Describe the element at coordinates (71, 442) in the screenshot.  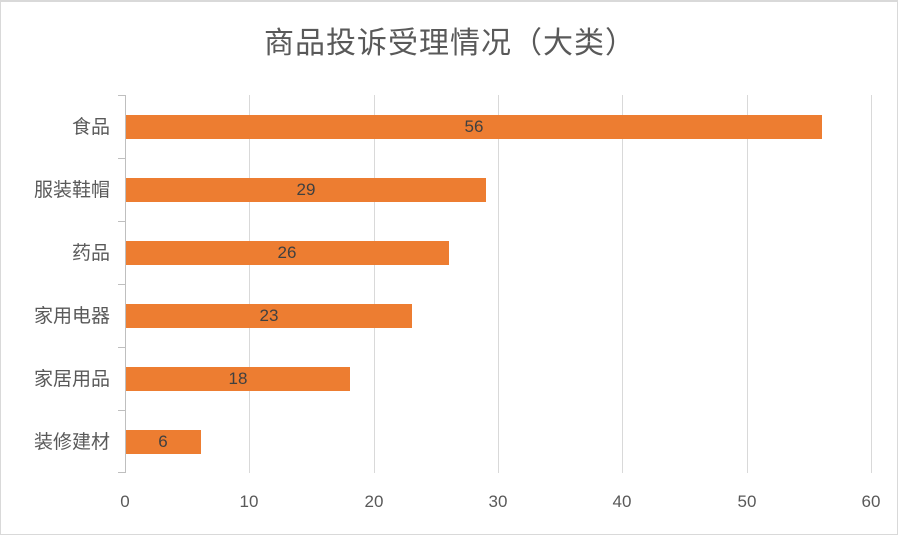
I see `category-label: 装修建材` at that location.